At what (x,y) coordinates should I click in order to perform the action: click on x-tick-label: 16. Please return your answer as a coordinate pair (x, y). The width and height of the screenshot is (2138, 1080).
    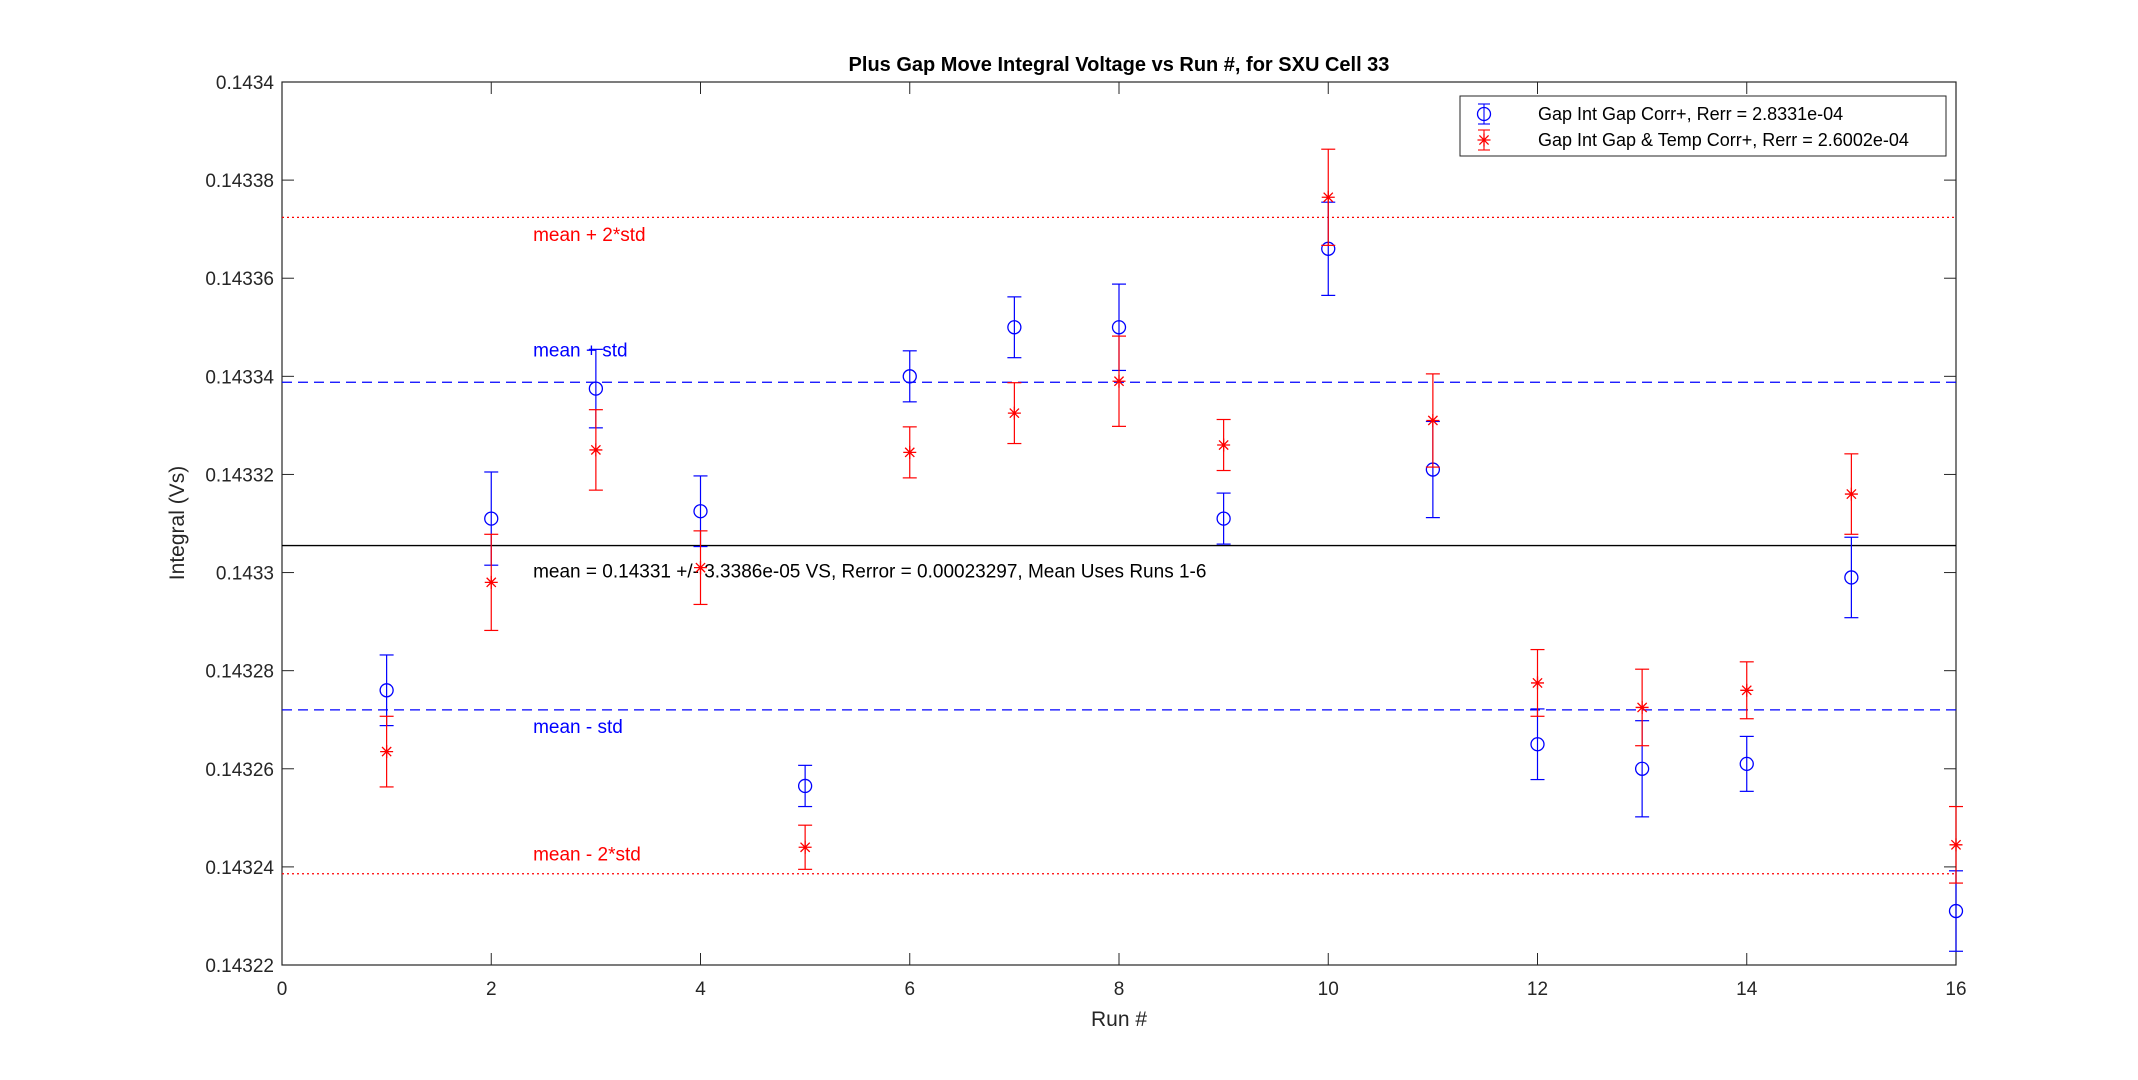
    Looking at the image, I should click on (1955, 989).